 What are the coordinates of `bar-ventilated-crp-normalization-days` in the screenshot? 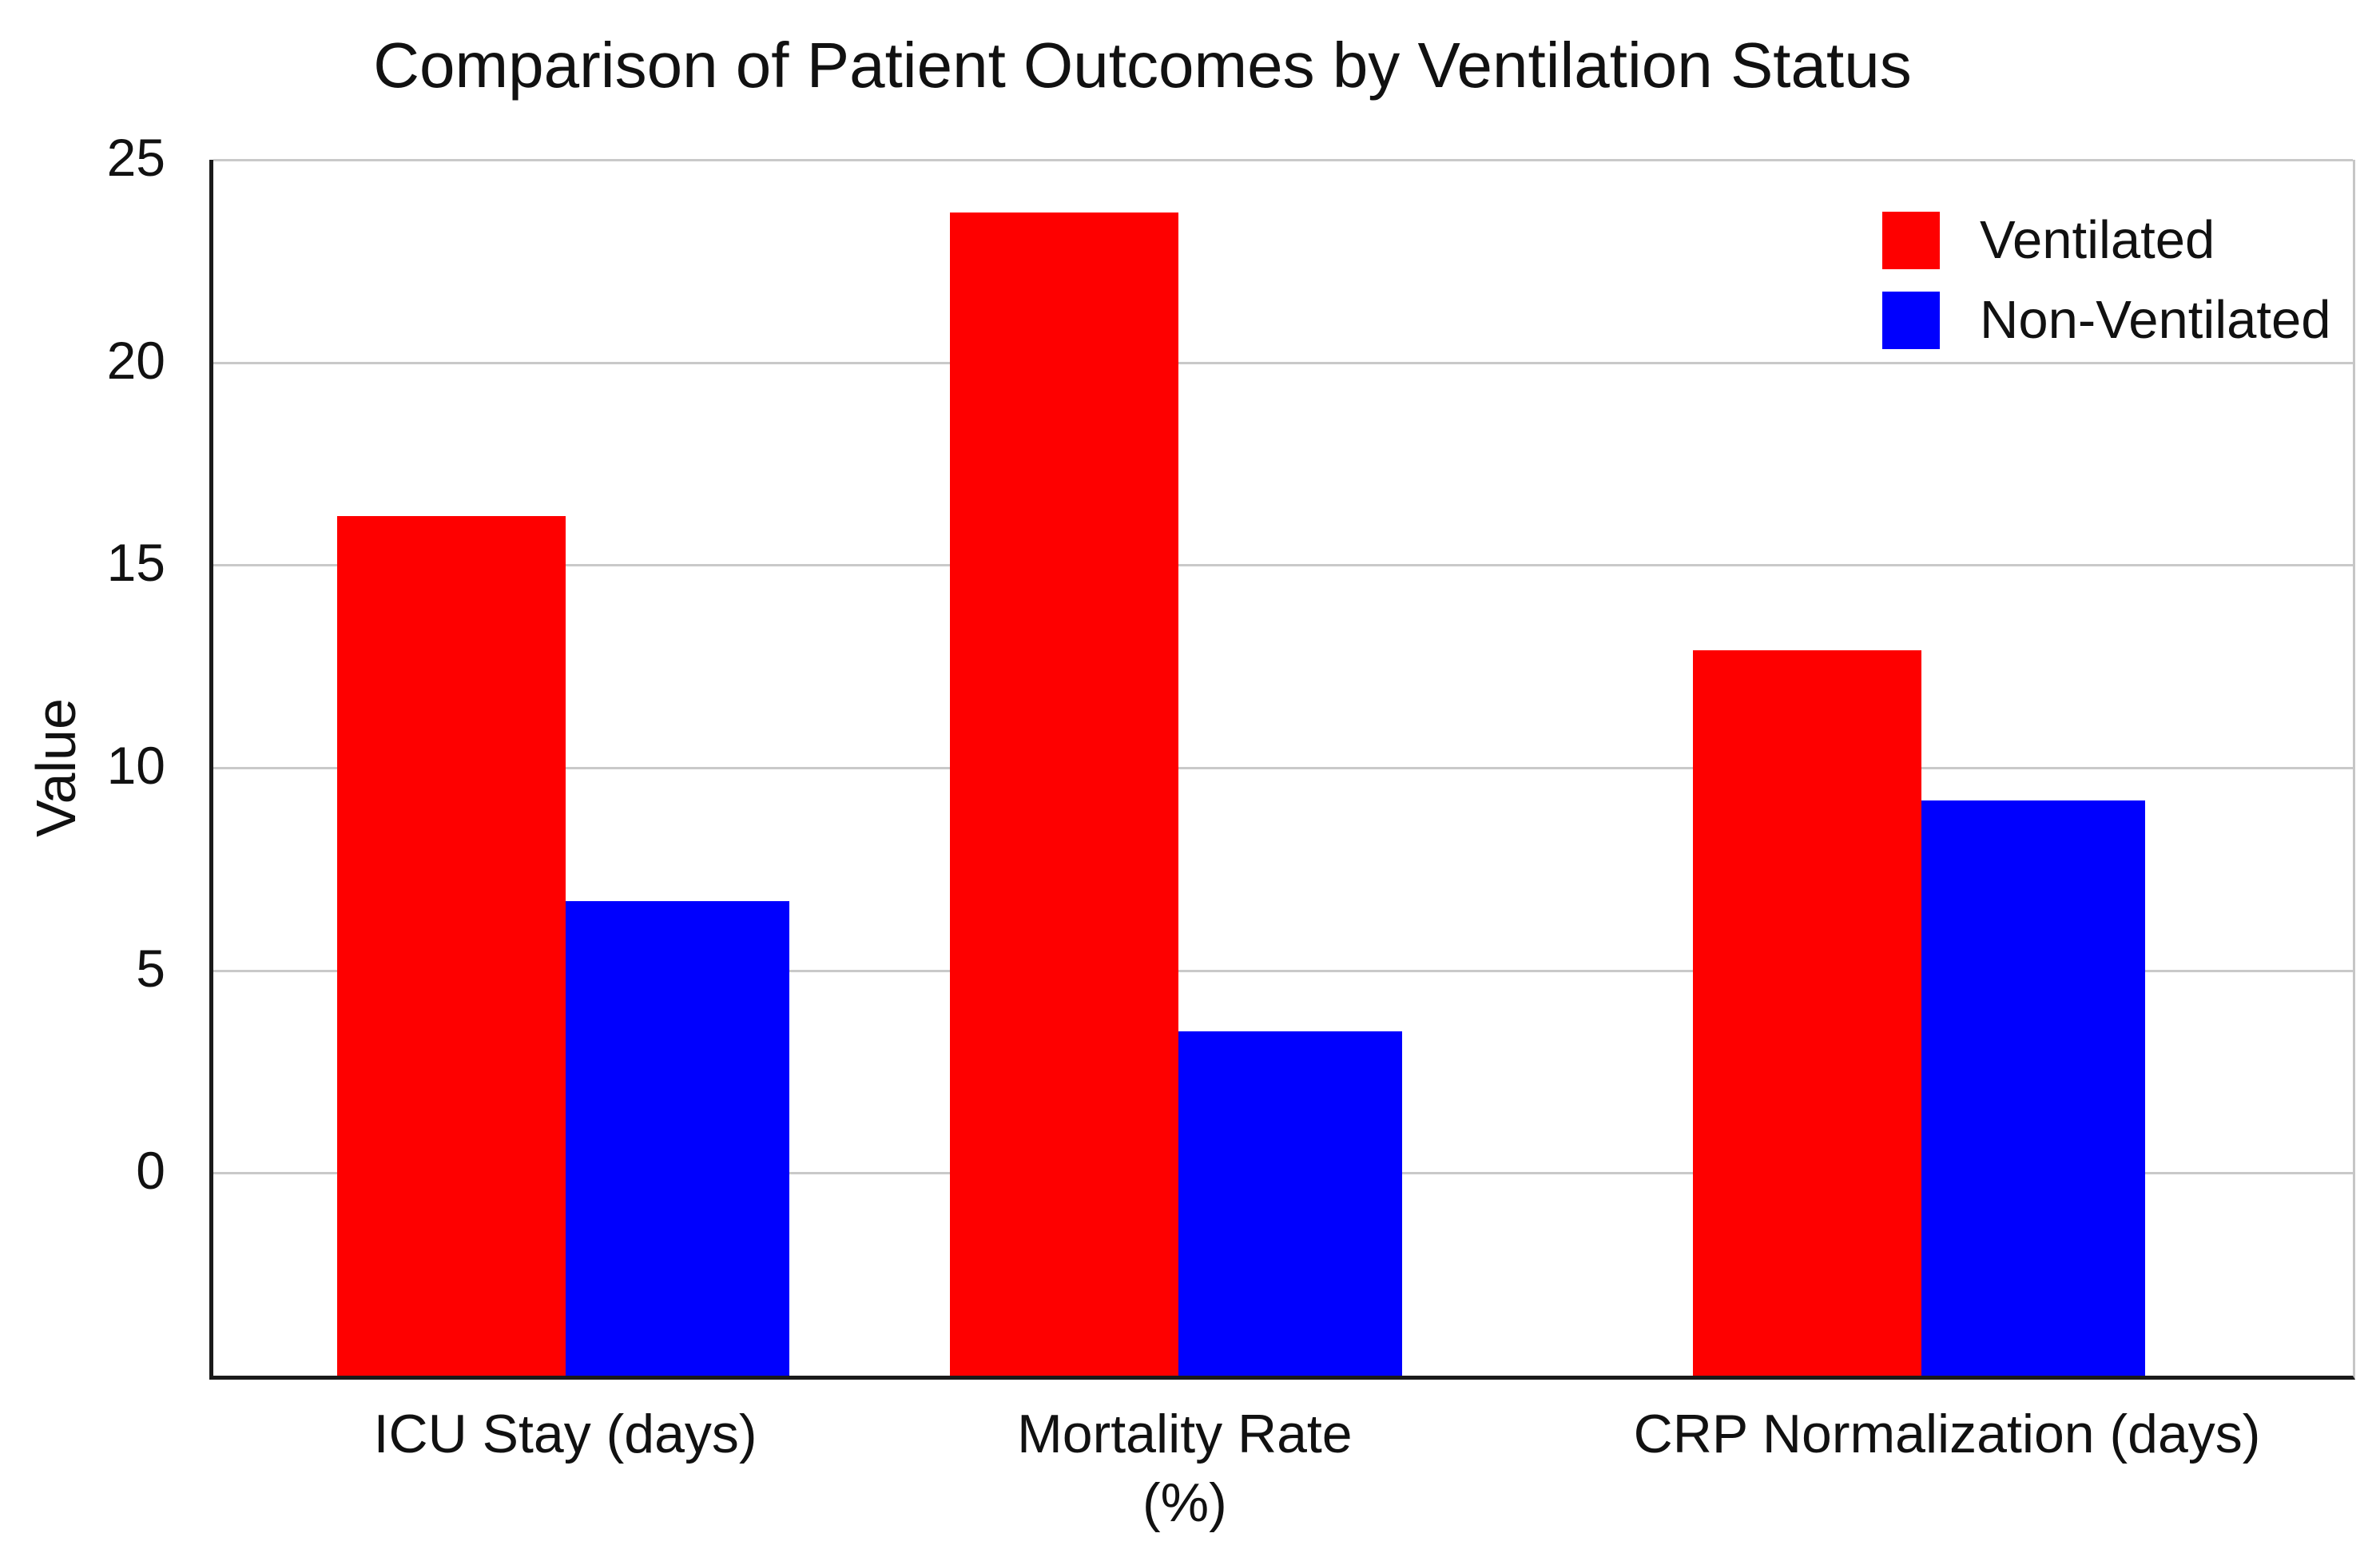 It's located at (1807, 1012).